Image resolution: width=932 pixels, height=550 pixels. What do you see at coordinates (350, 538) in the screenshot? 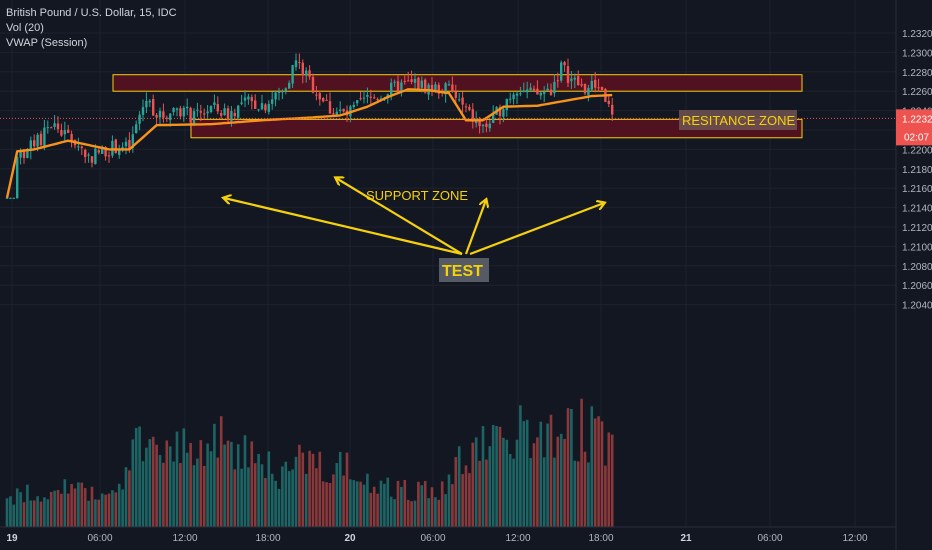
I see `time-tick-label: 20` at bounding box center [350, 538].